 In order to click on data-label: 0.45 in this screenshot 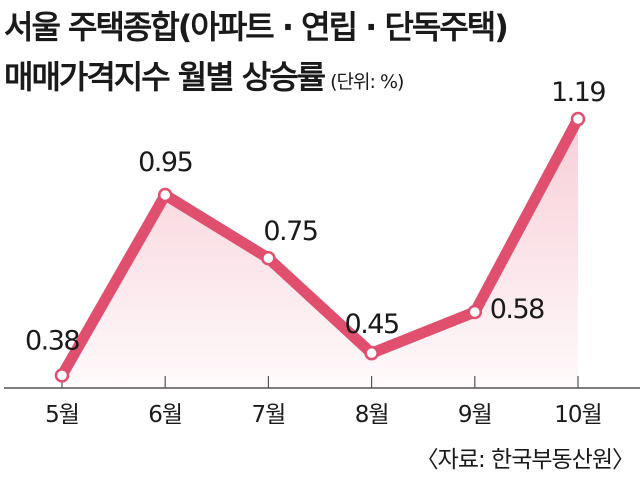, I will do `click(372, 324)`.